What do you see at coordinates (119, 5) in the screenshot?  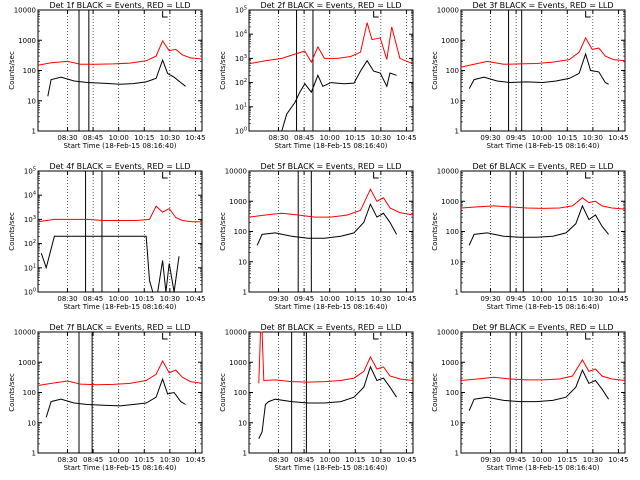 I see `chart-title: Det 1f BLACK = Events, RED = LLD` at bounding box center [119, 5].